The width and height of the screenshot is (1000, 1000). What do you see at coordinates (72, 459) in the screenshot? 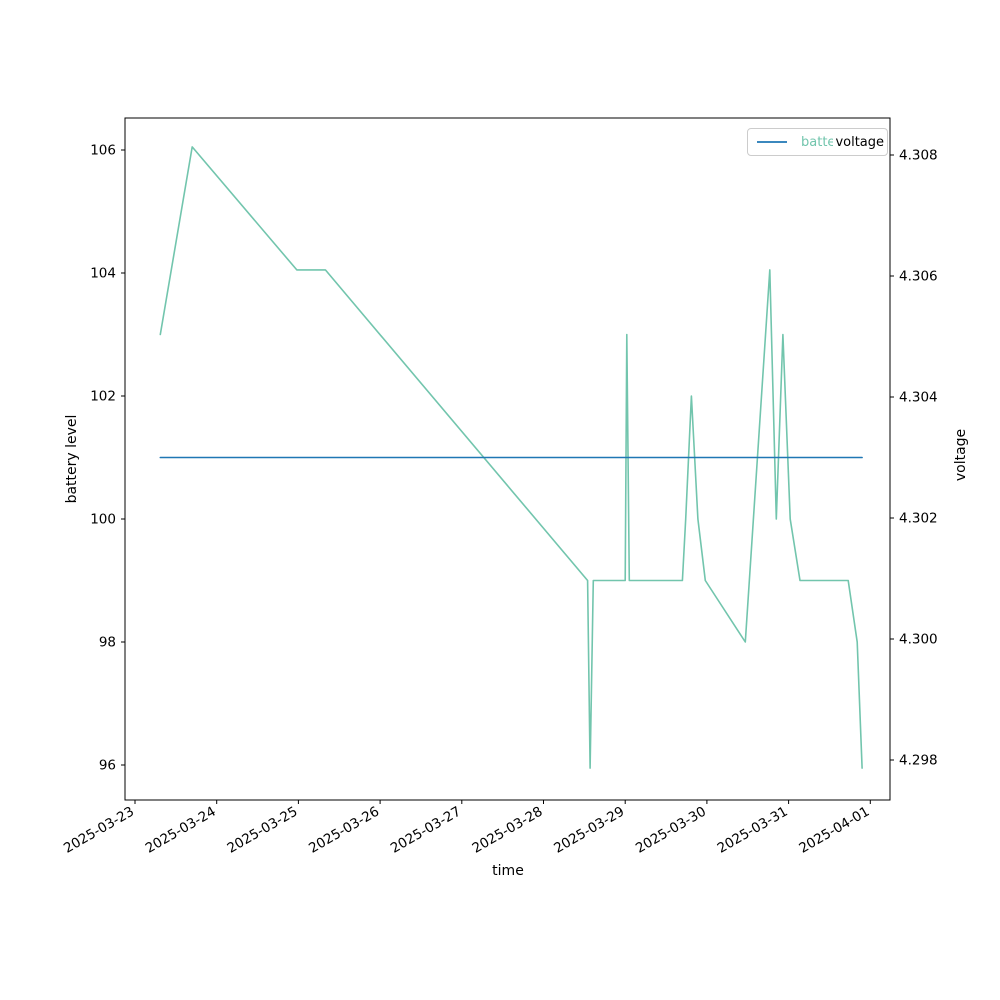
I see `y-axis-label-left: battery level` at bounding box center [72, 459].